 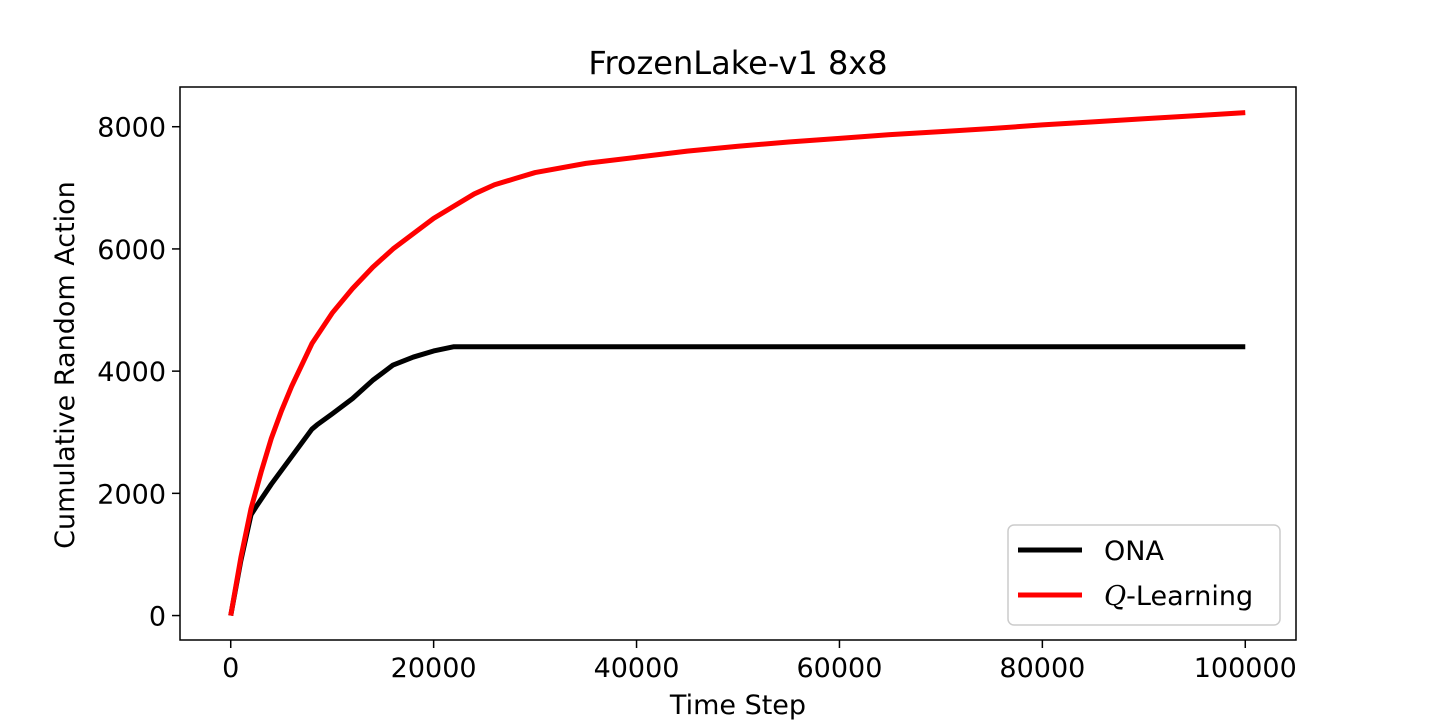 I want to click on x-tick-label: 60000, so click(x=840, y=668).